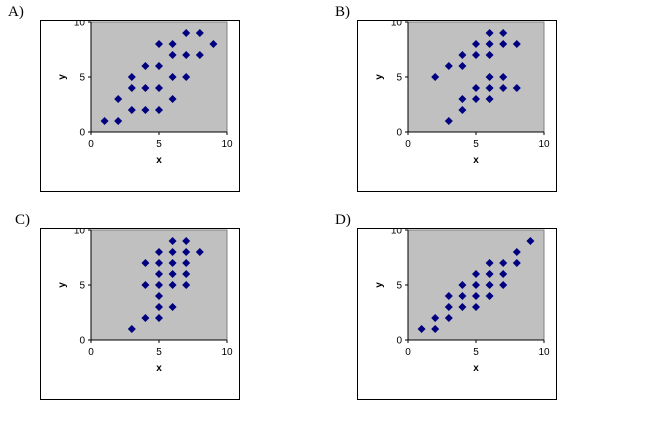 The width and height of the screenshot is (650, 428). Describe the element at coordinates (140, 120) in the screenshot. I see `scatter-chart-a: 0 5 10 0 5 10 x y` at that location.